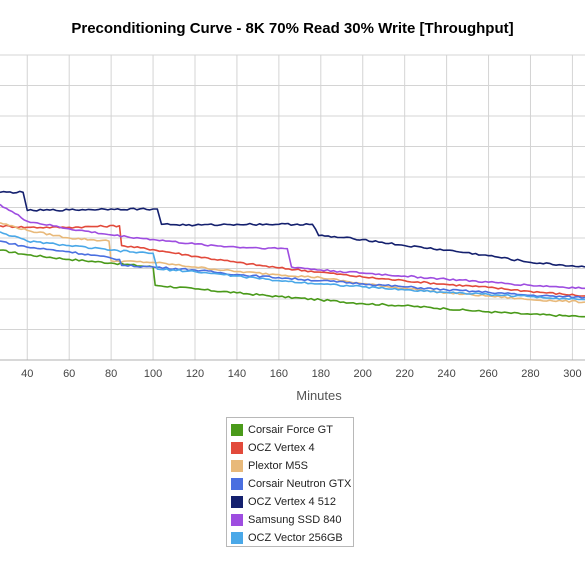 The image size is (585, 569). Describe the element at coordinates (363, 374) in the screenshot. I see `x-tick-label: 200` at that location.